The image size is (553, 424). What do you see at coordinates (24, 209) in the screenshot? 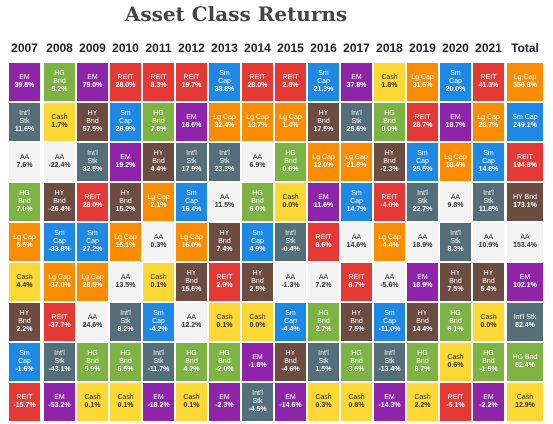
I see `return-value: 7.0%` at bounding box center [24, 209].